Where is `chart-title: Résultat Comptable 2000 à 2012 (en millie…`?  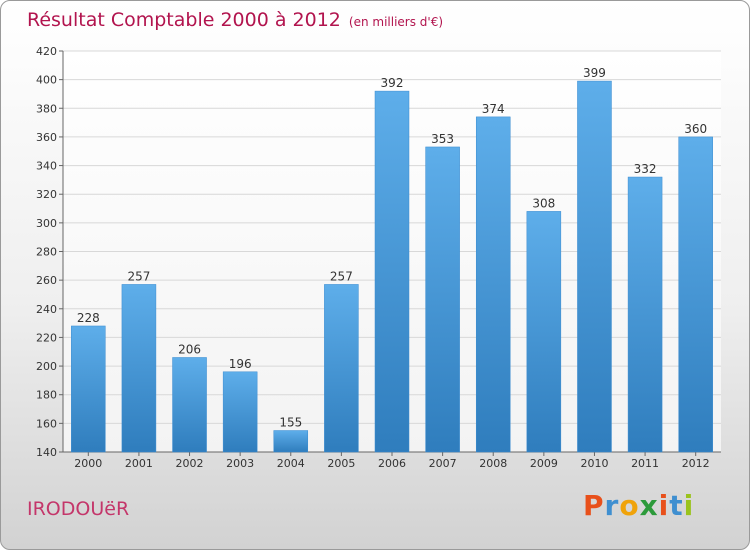 chart-title: Résultat Comptable 2000 à 2012 (en millie… is located at coordinates (235, 20).